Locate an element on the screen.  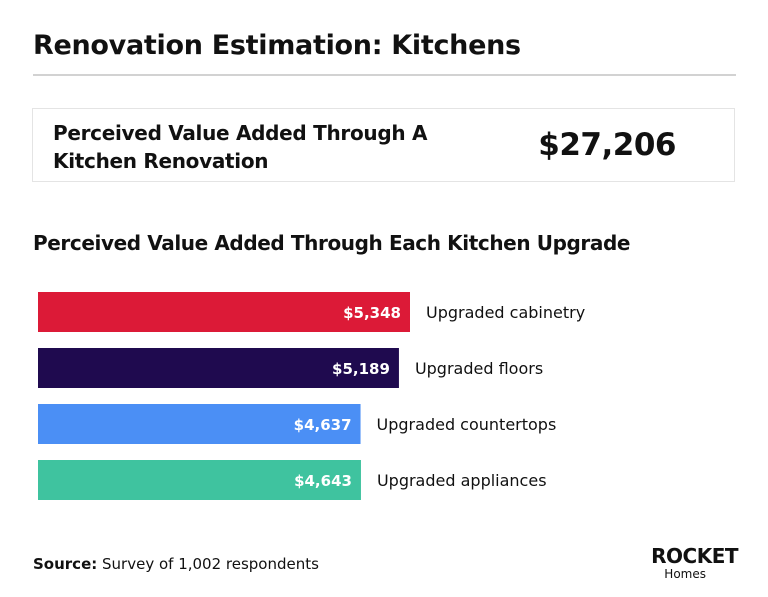
summary-value: $27,206 is located at coordinates (607, 145).